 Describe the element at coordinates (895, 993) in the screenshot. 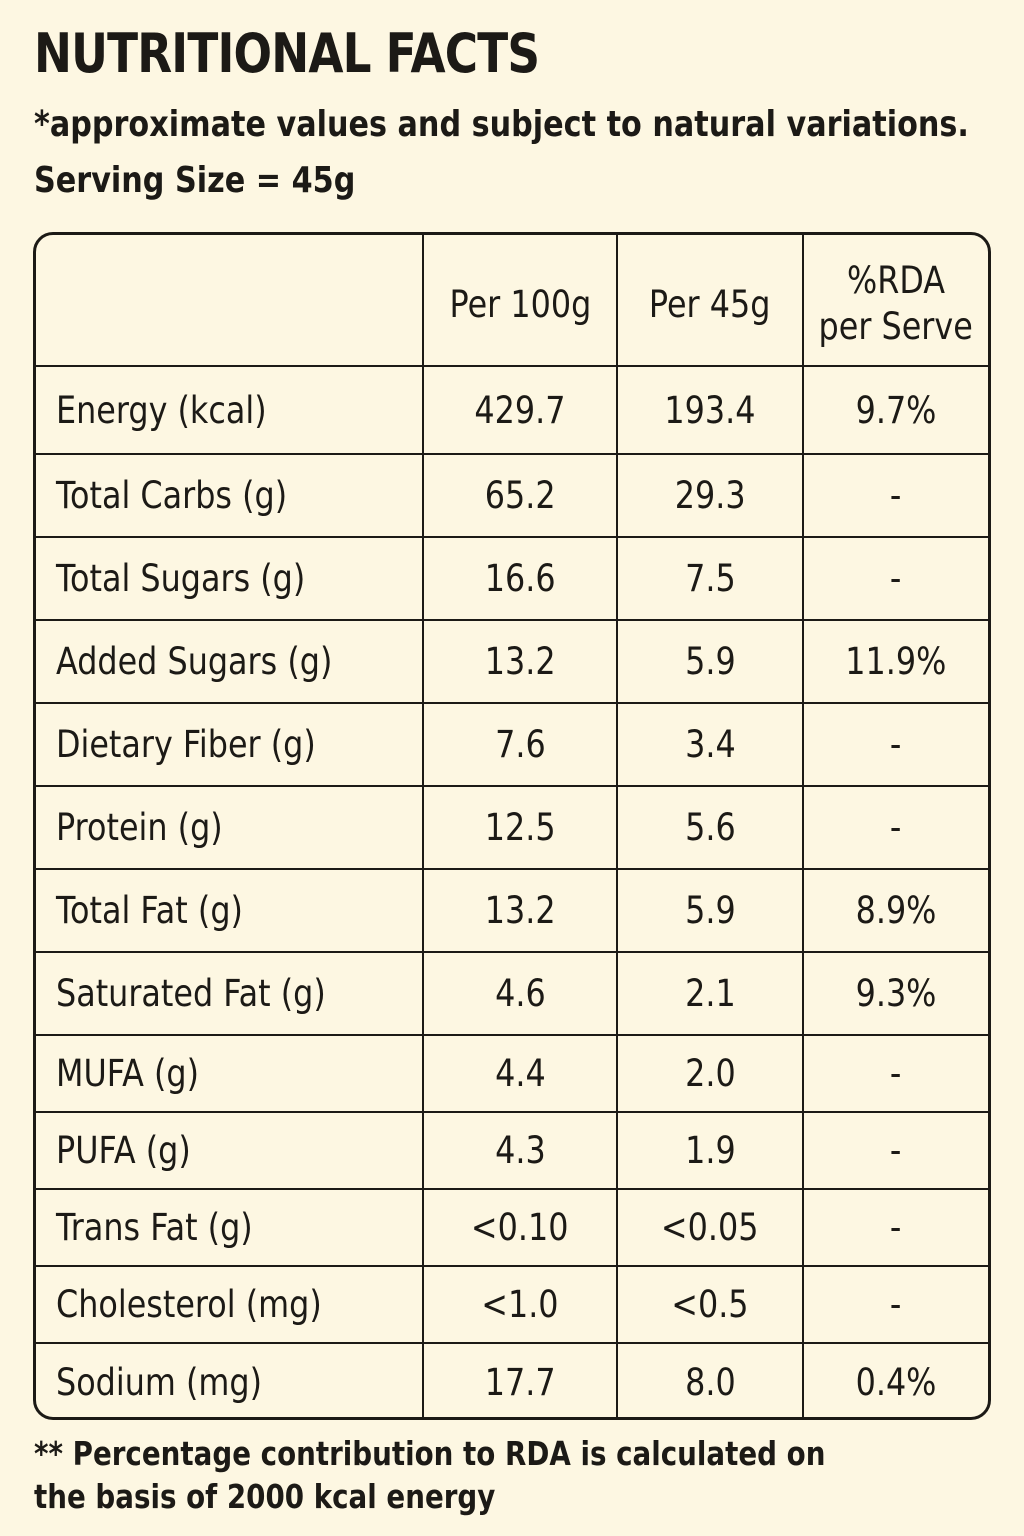

I see `value-rda: 9.3%` at that location.